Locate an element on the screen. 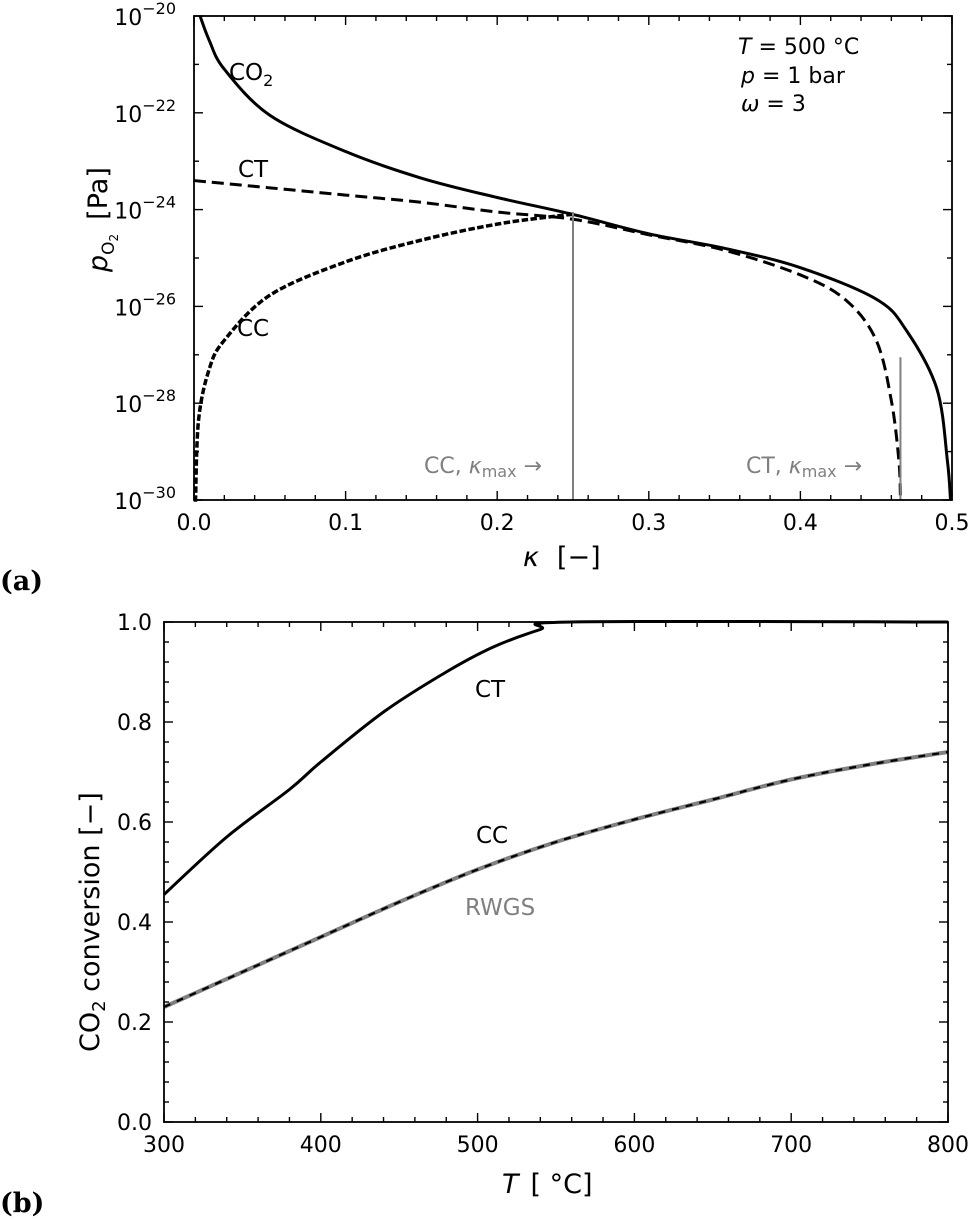  y-tick-label: 1.0 is located at coordinates (134, 623).